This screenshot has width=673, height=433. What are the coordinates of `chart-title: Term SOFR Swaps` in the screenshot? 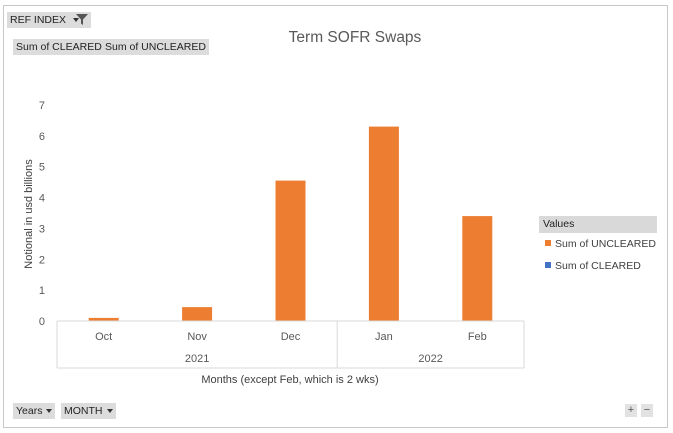 It's located at (355, 37).